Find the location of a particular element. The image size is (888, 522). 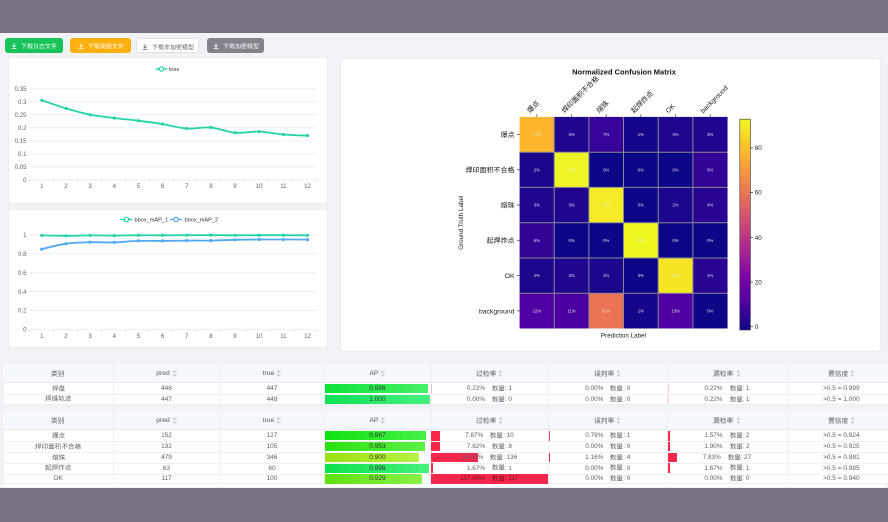

svg-text: 89% is located at coordinates (675, 275).